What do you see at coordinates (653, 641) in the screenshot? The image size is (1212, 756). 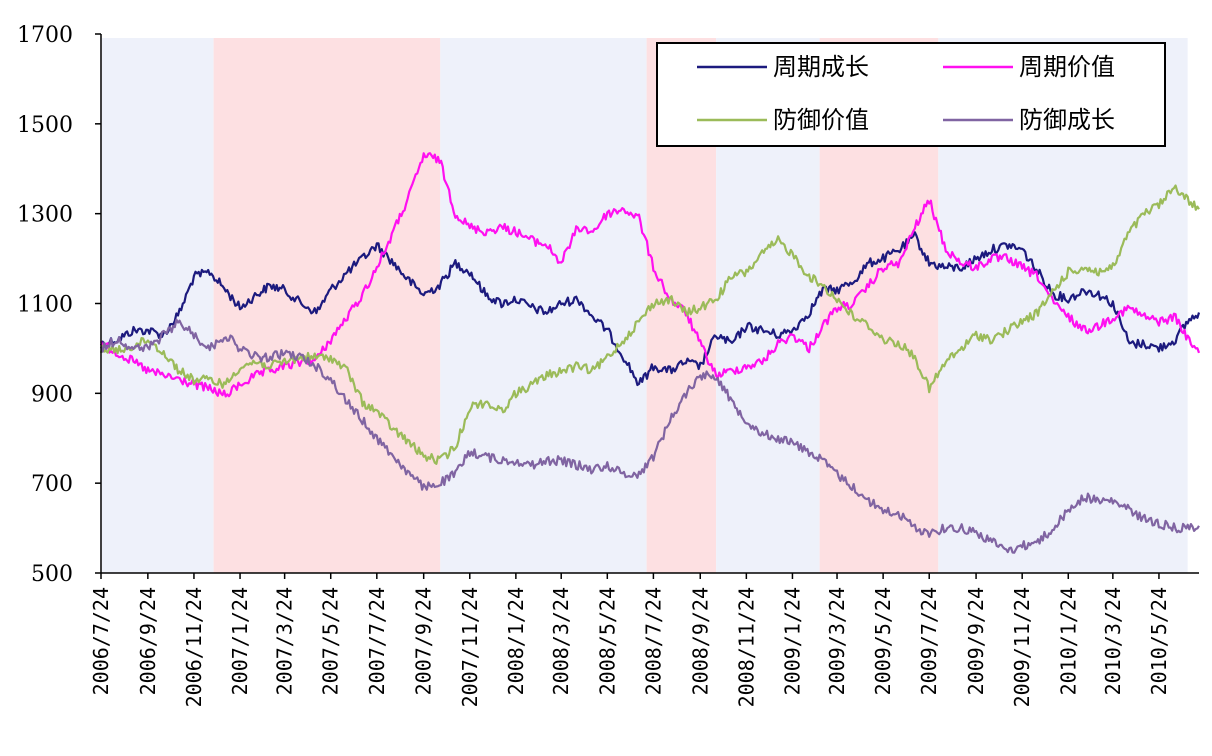 I see `x-tick-label: 2008/7/24` at bounding box center [653, 641].